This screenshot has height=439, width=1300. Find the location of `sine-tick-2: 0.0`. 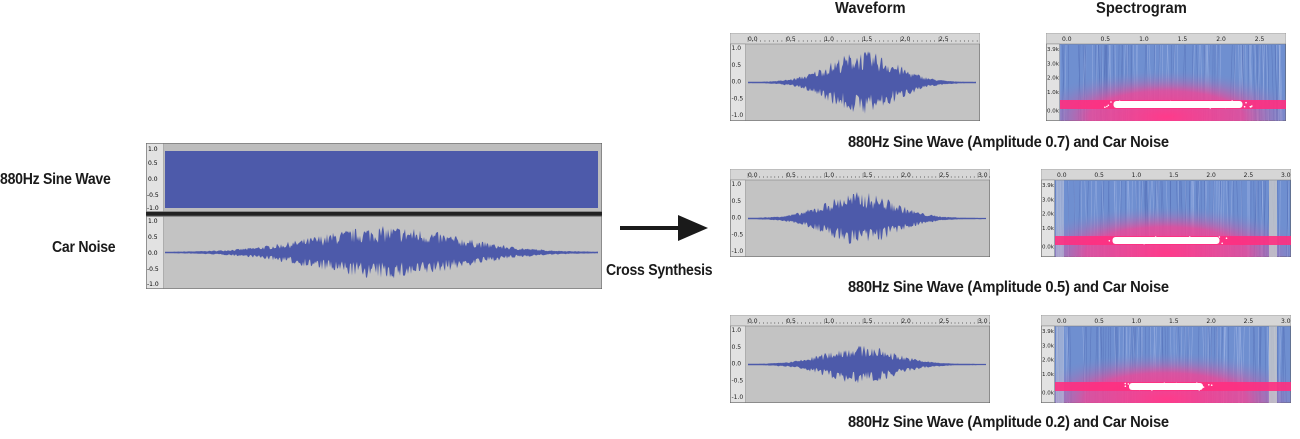

sine-tick-2: 0.0 is located at coordinates (153, 179).